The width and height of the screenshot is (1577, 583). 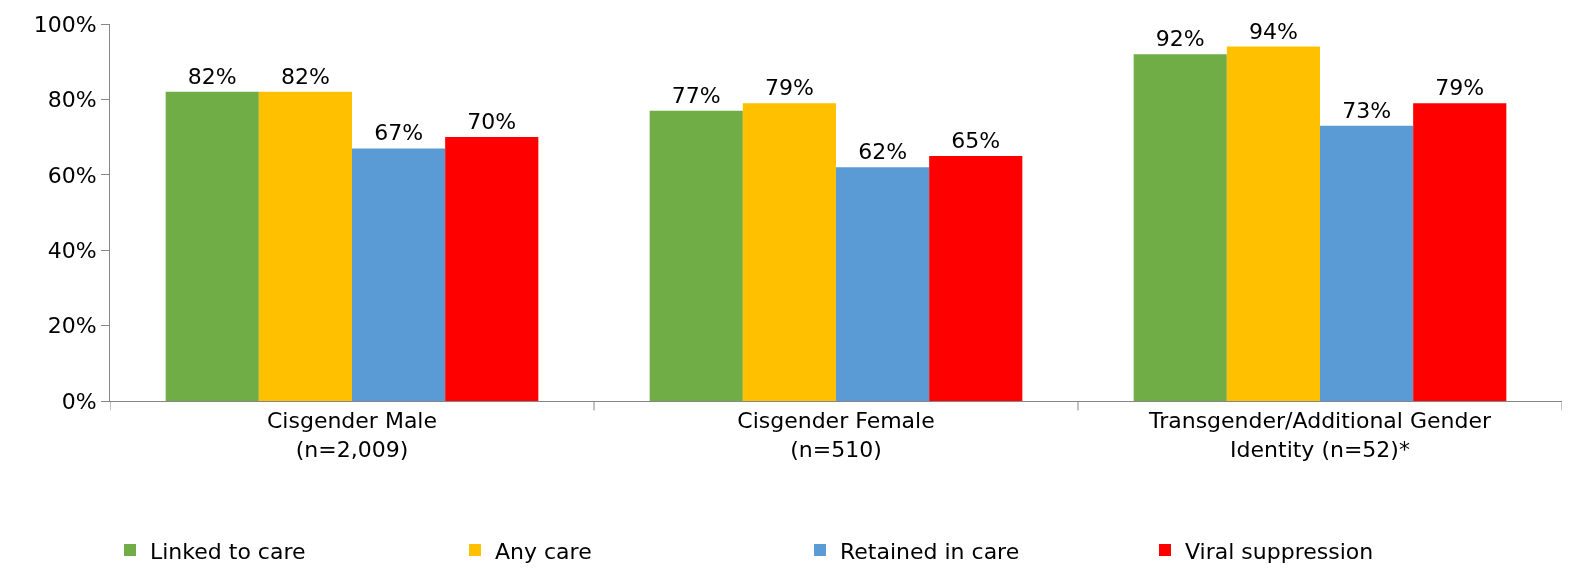 What do you see at coordinates (883, 152) in the screenshot?
I see `data-label: 62%` at bounding box center [883, 152].